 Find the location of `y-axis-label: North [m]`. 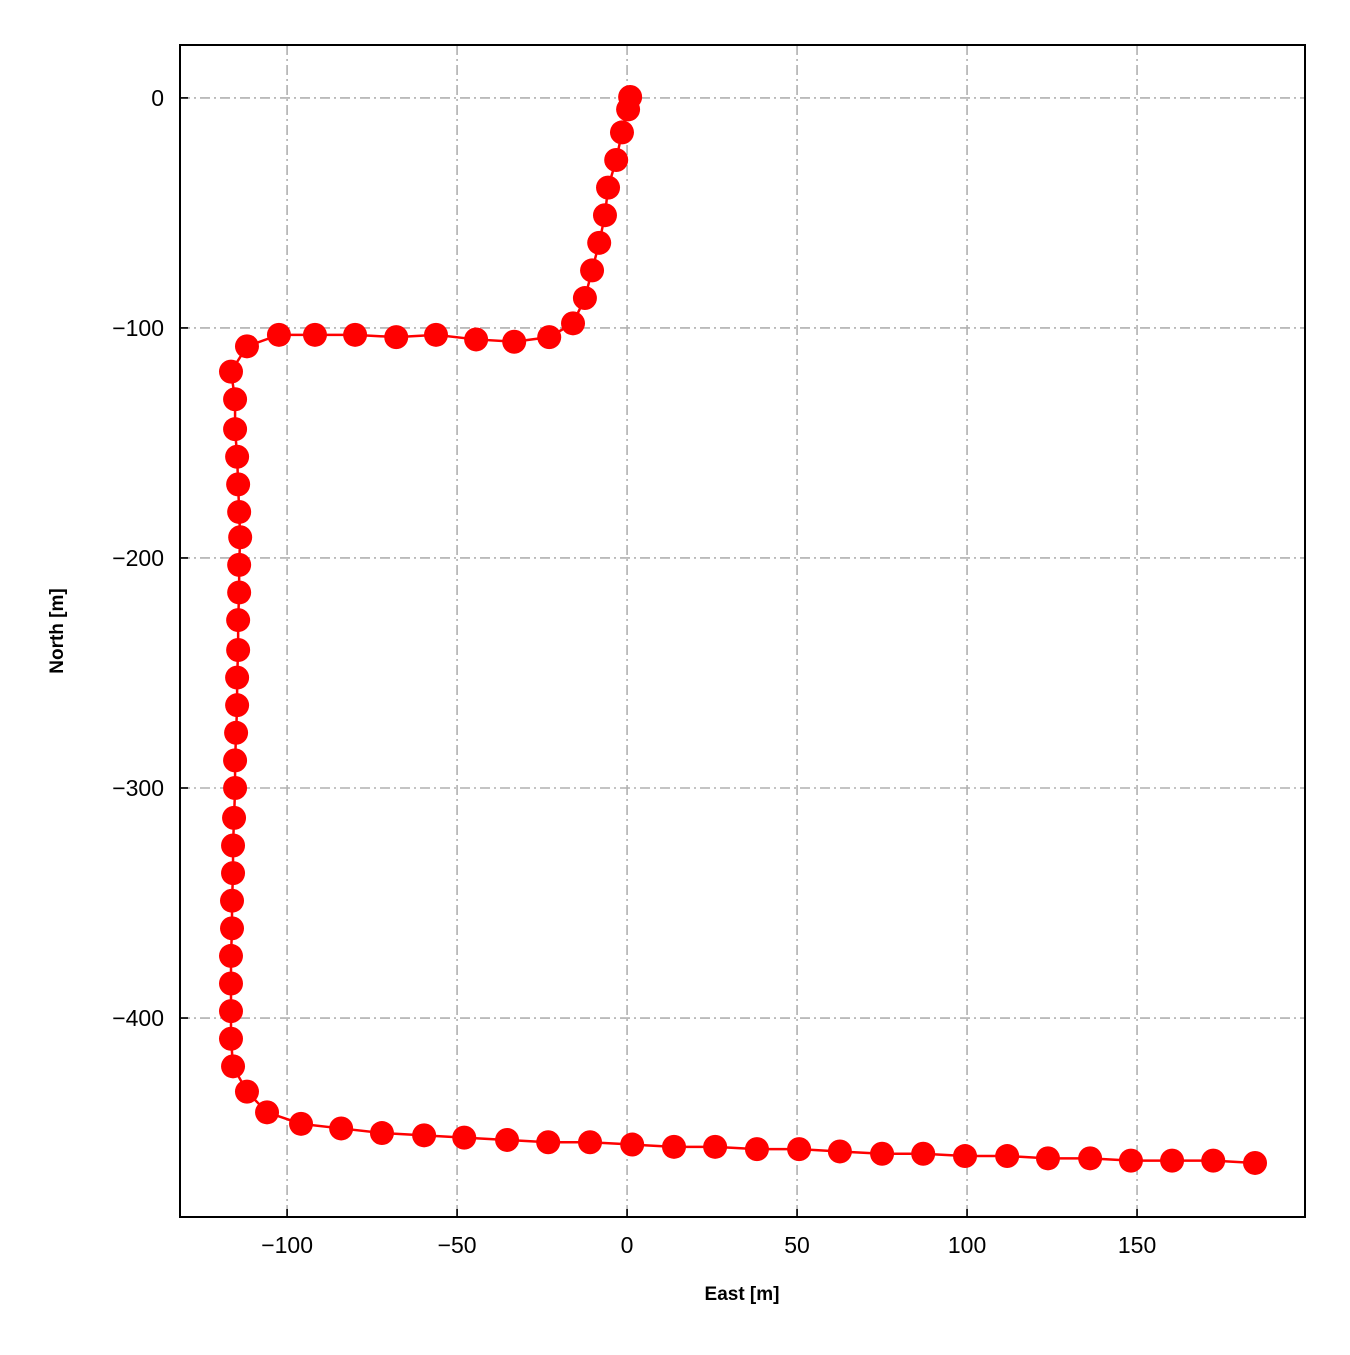

y-axis-label: North [m] is located at coordinates (57, 630).